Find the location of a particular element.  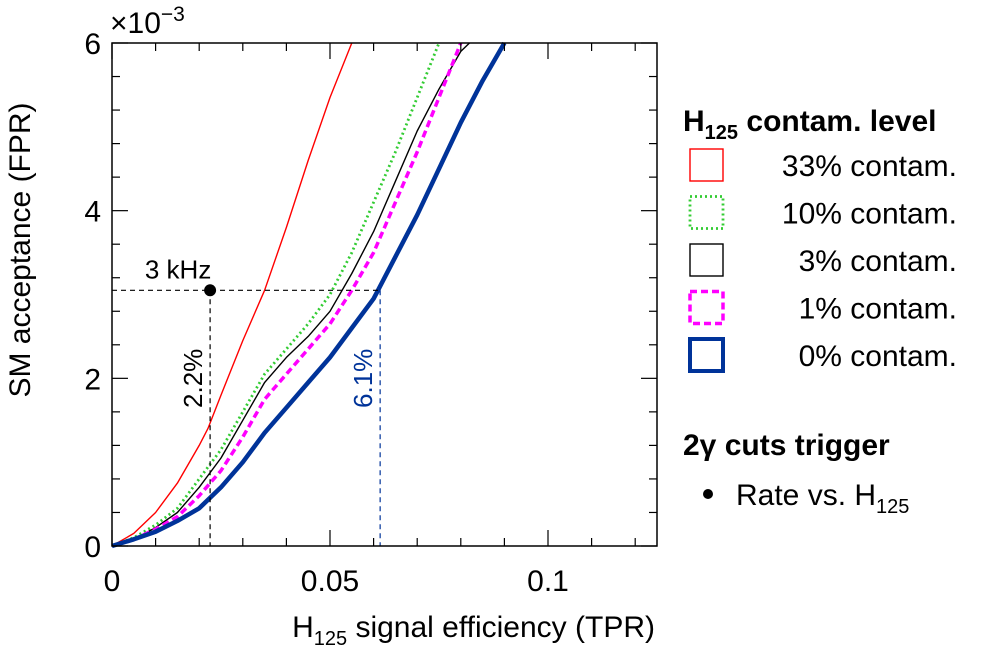

legend-swatch-3-contam is located at coordinates (706, 260).